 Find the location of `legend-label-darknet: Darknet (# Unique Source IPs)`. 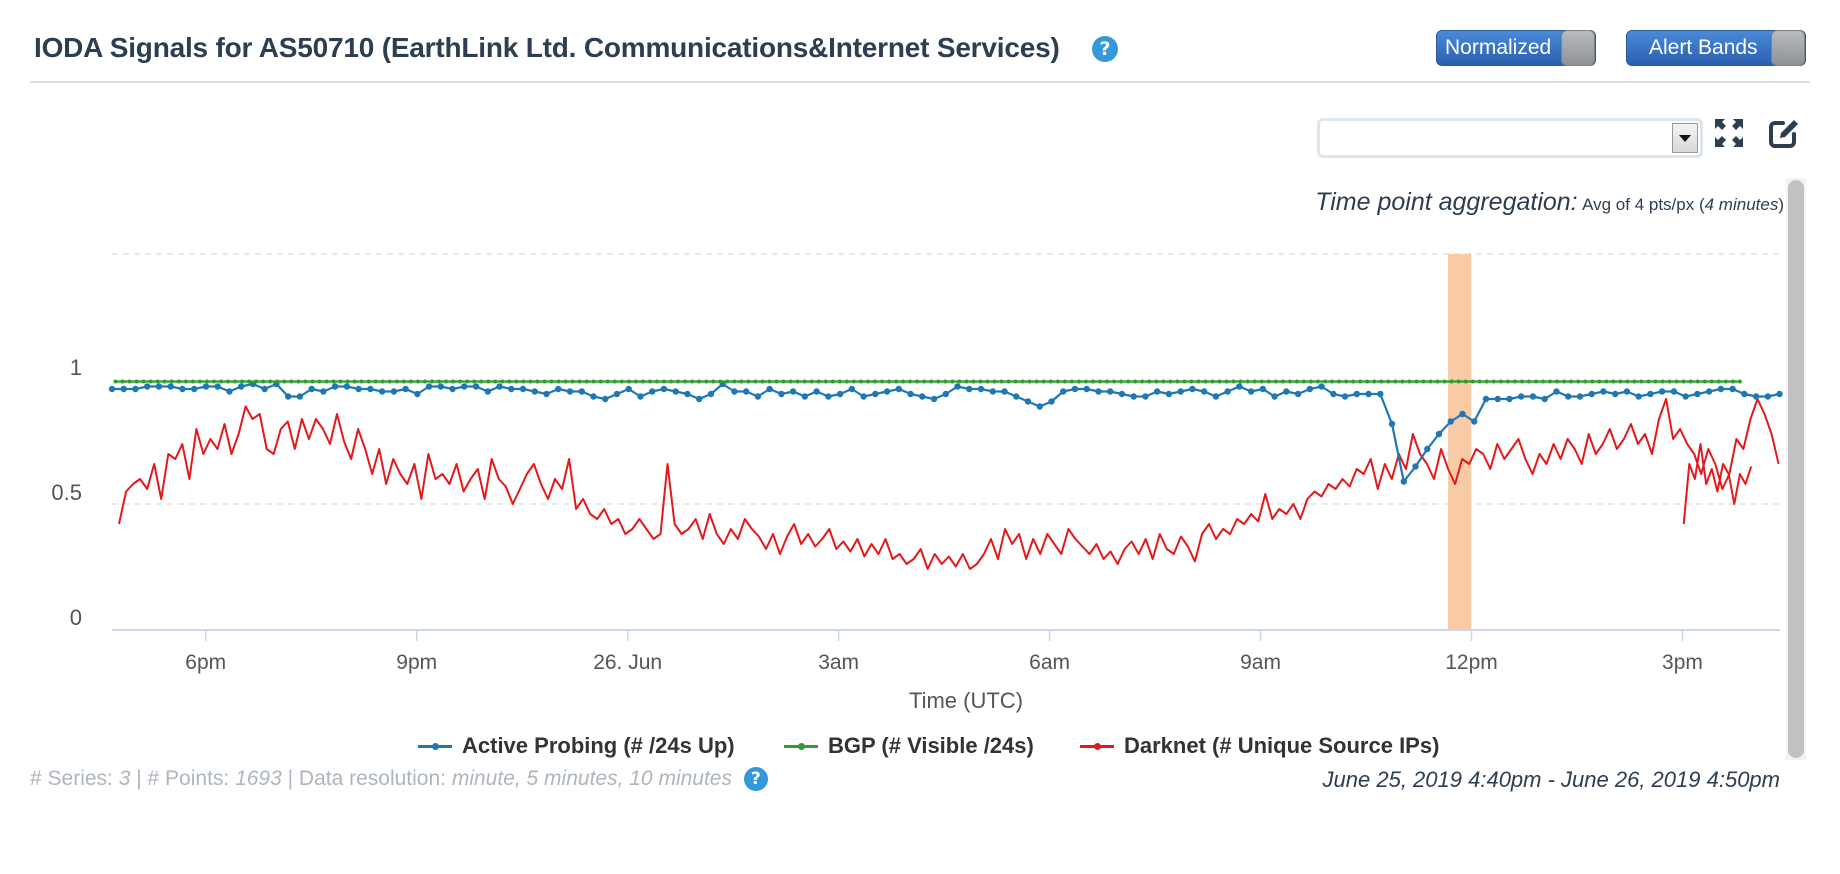

legend-label-darknet: Darknet (# Unique Source IPs) is located at coordinates (1282, 745).